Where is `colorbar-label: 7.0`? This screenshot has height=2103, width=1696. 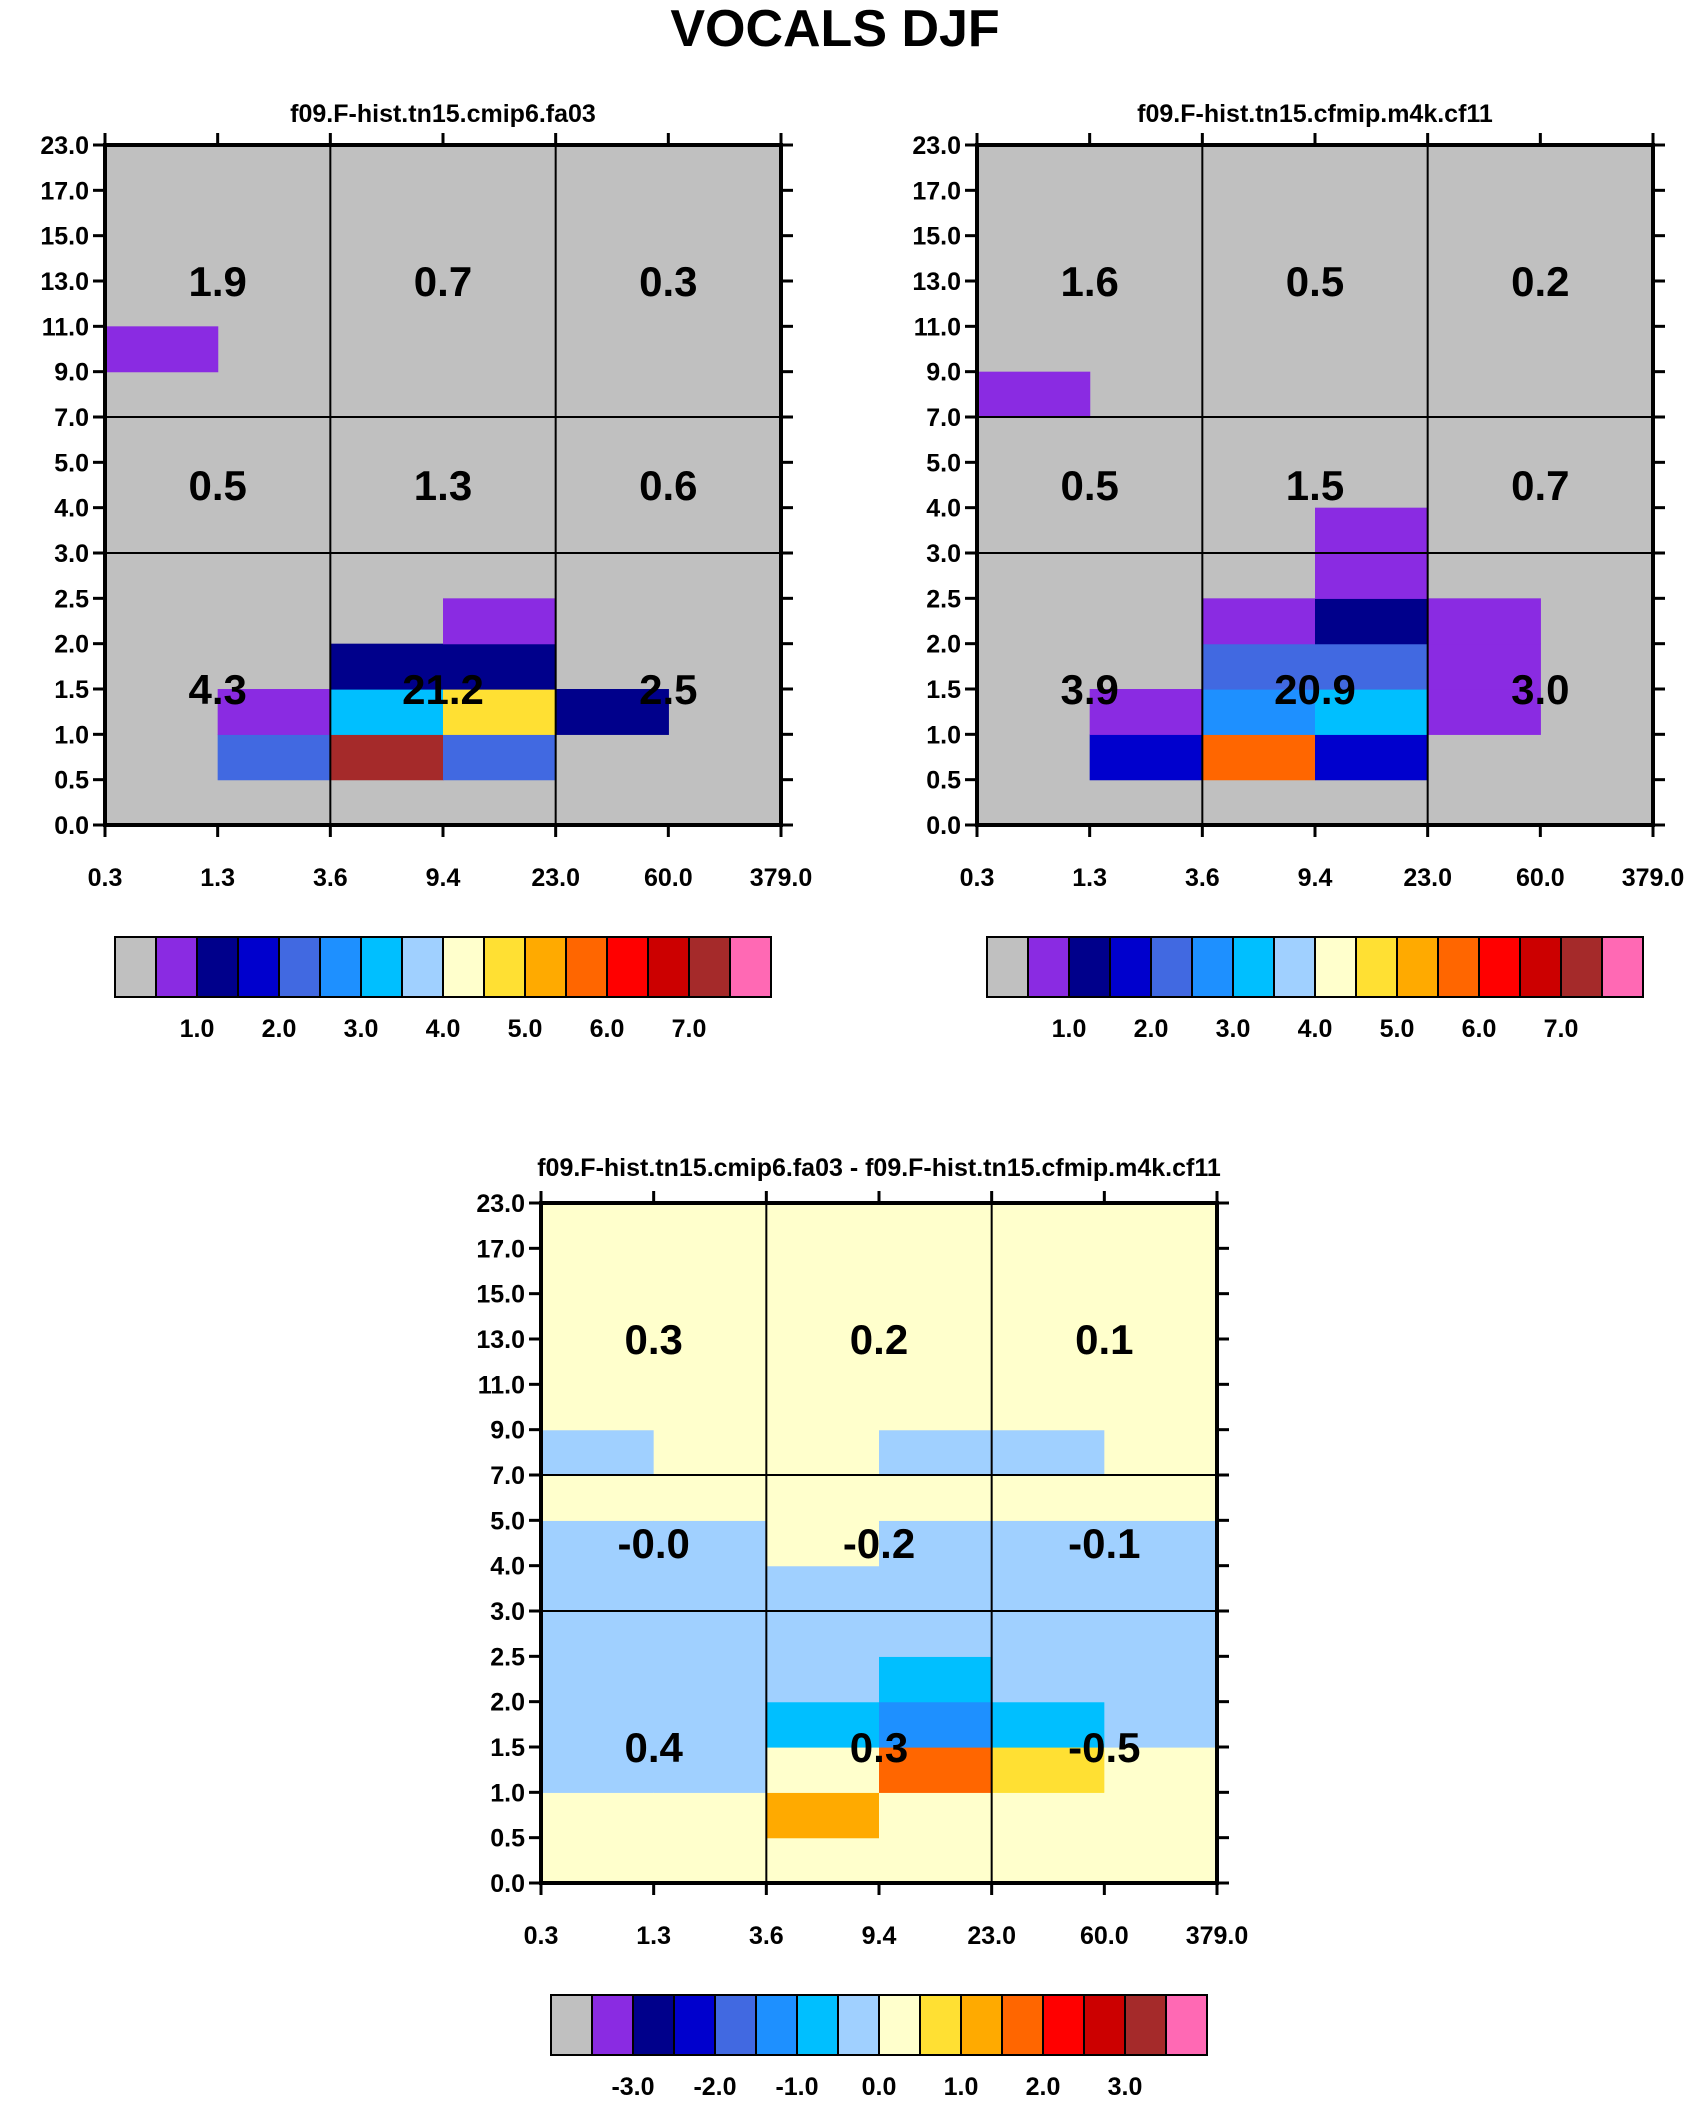
colorbar-label: 7.0 is located at coordinates (689, 1029).